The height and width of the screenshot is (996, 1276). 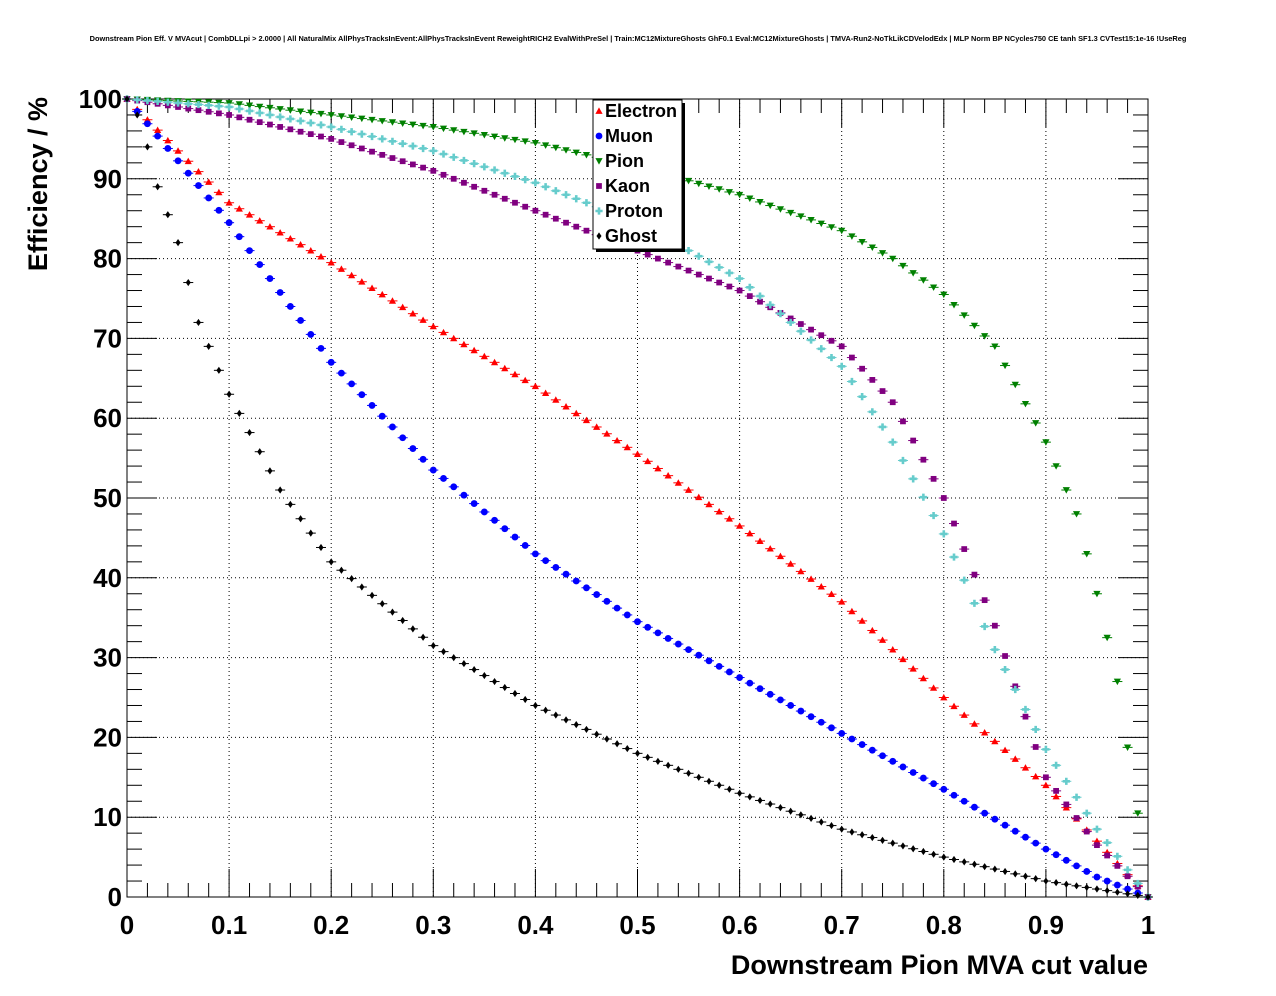 I want to click on y-tick-label: 60, so click(x=107, y=418).